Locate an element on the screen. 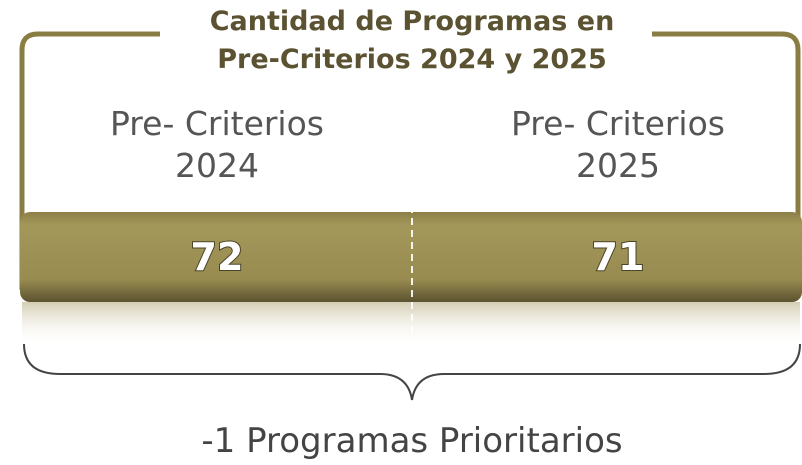 The width and height of the screenshot is (802, 465). column-value: 72 is located at coordinates (217, 257).